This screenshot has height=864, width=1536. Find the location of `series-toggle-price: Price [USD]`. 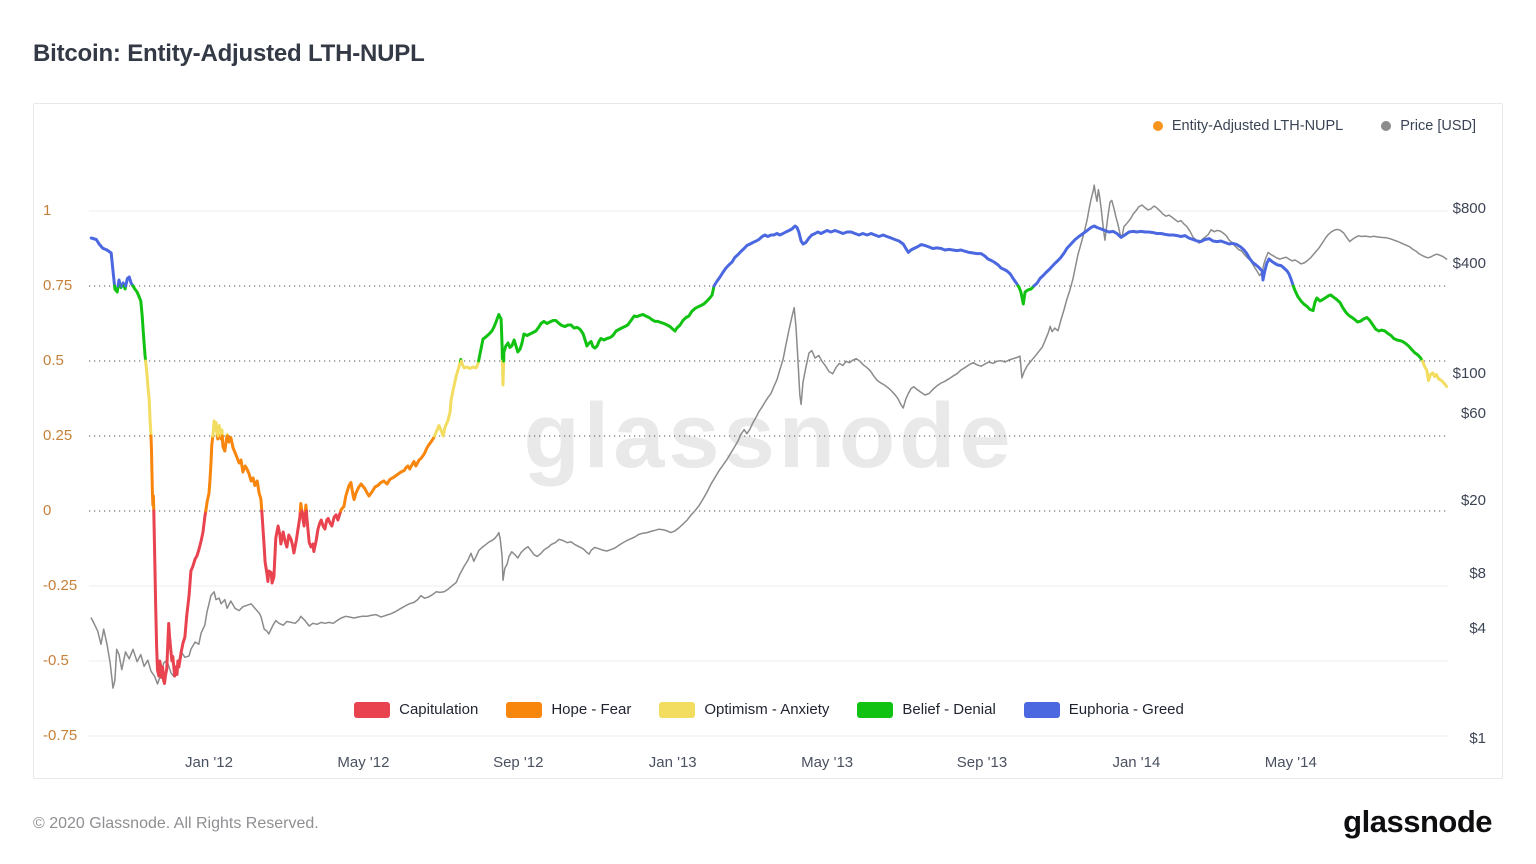

series-toggle-price: Price [USD] is located at coordinates (1428, 126).